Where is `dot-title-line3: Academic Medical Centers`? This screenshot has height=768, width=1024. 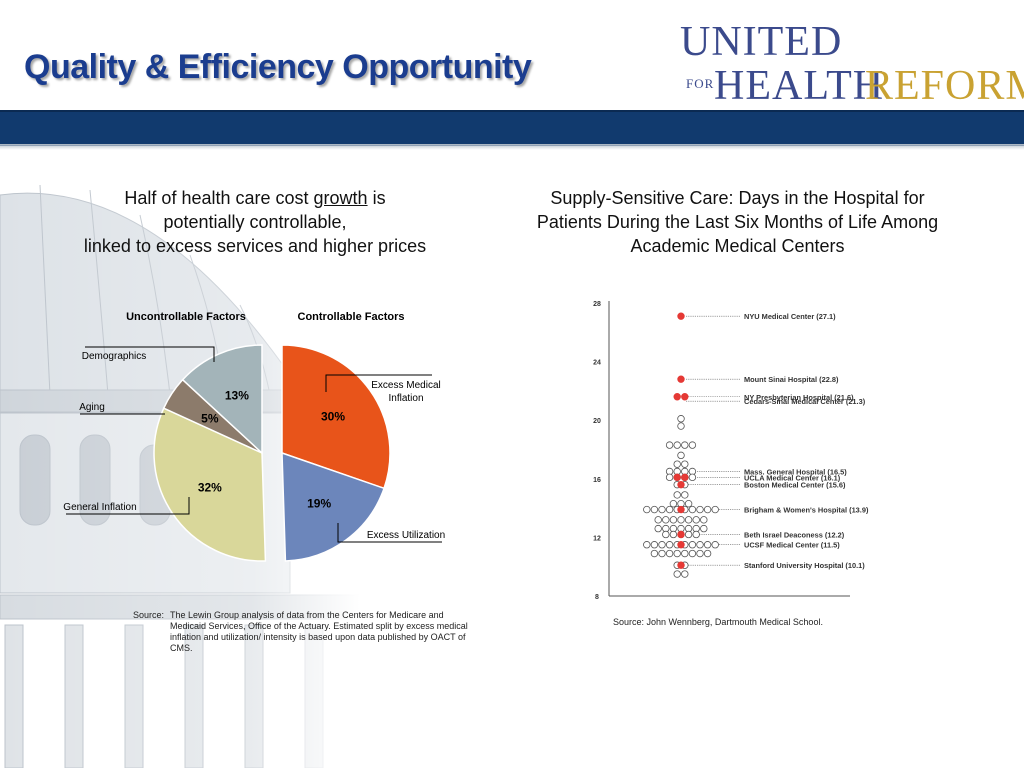
dot-title-line3: Academic Medical Centers is located at coordinates (737, 246).